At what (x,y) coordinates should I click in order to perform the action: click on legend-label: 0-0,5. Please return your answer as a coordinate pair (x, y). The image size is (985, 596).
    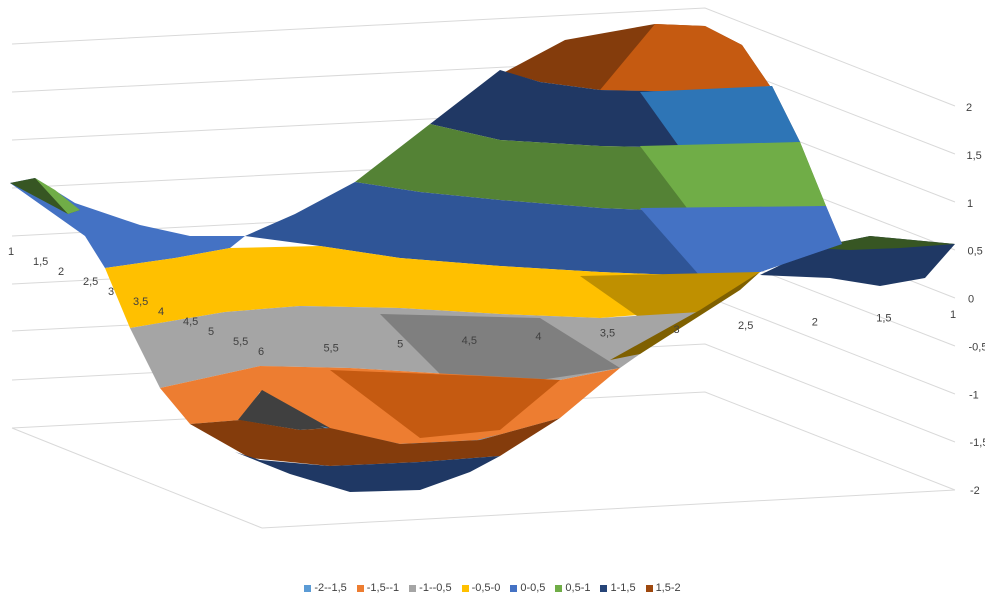
    Looking at the image, I should click on (532, 588).